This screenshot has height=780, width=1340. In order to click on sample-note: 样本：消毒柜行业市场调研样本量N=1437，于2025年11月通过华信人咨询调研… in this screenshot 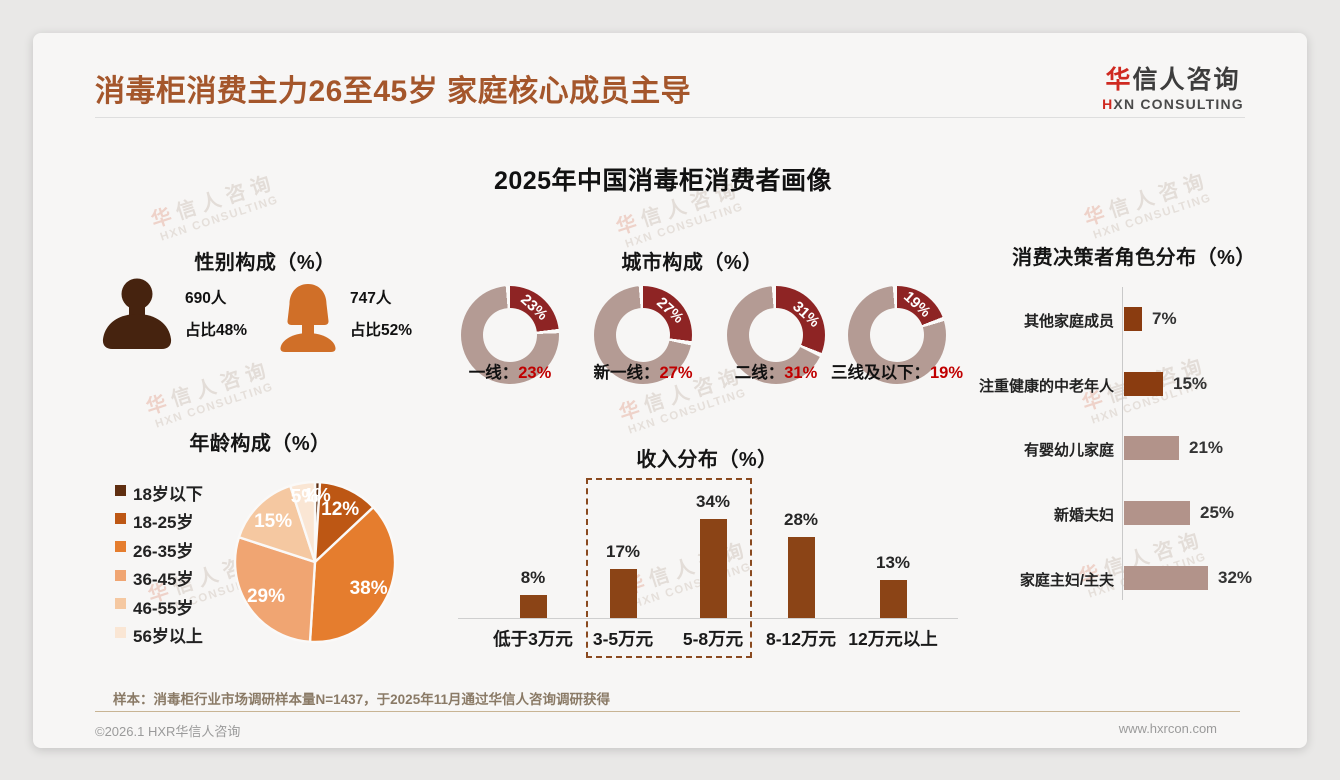, I will do `click(361, 699)`.